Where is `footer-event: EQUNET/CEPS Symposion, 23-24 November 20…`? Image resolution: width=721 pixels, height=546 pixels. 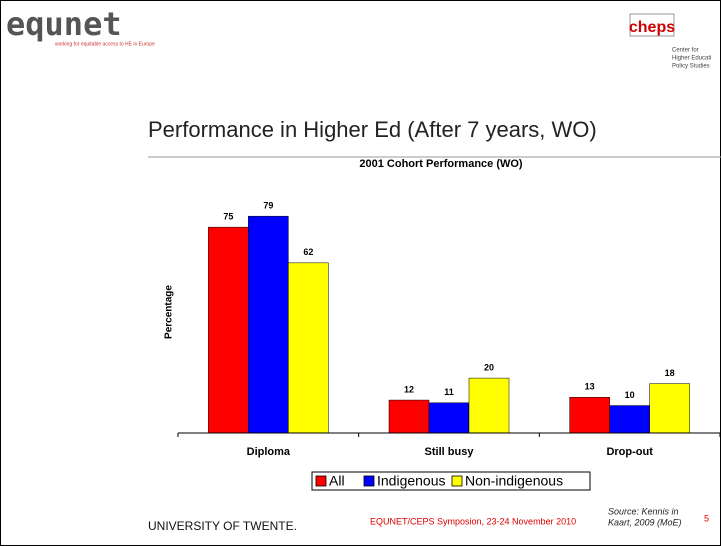 footer-event: EQUNET/CEPS Symposion, 23-24 November 20… is located at coordinates (473, 521).